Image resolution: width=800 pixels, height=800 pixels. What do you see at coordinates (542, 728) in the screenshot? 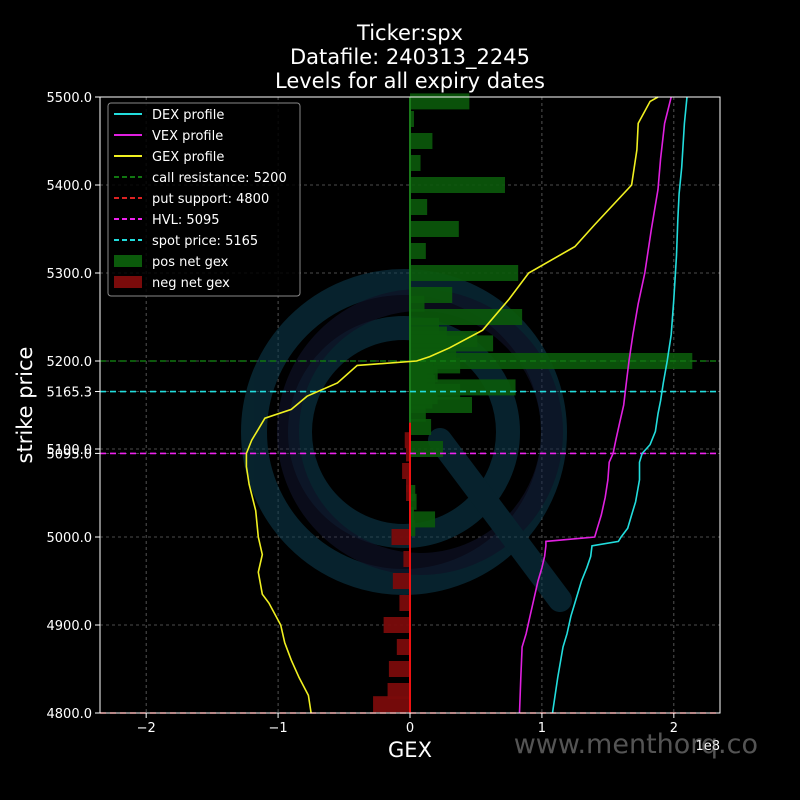
I see `x-tick-label: 1` at bounding box center [542, 728].